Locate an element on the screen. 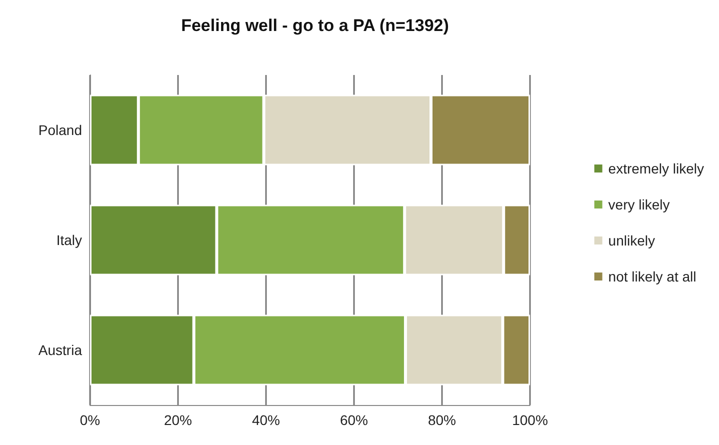  x-tick-label: 20% is located at coordinates (178, 420).